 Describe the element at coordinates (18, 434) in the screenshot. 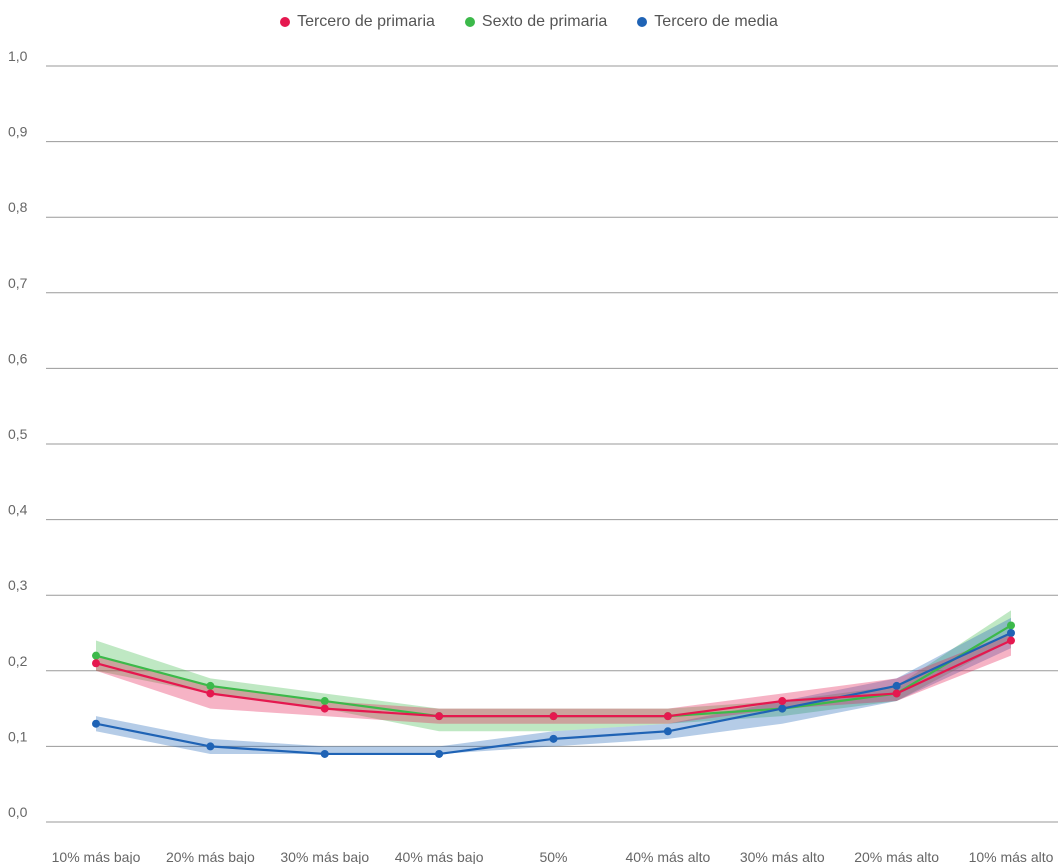

I see `y-tick-label: 0,5` at that location.